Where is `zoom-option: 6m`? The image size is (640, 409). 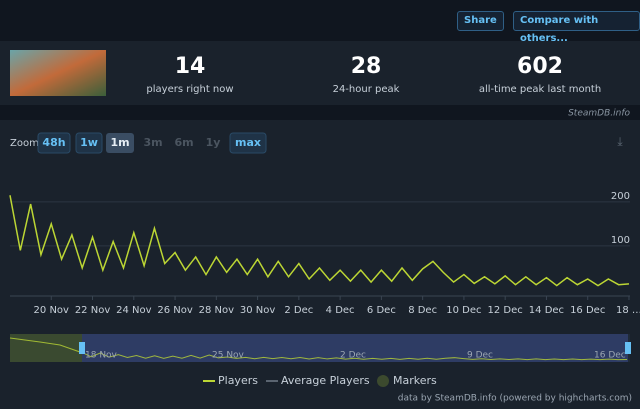 zoom-option: 6m is located at coordinates (183, 142).